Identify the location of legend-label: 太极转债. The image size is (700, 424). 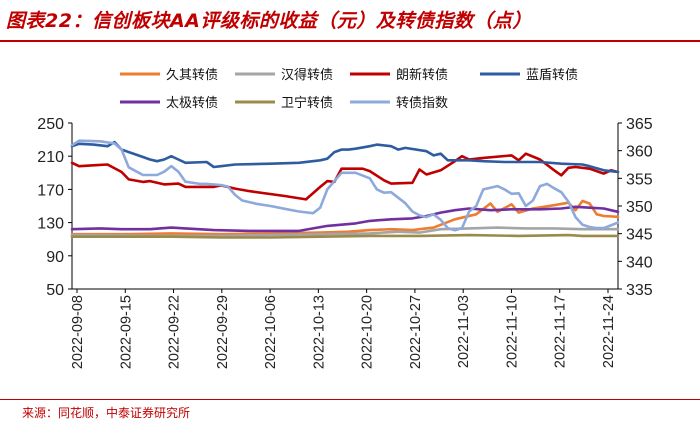
(192, 103).